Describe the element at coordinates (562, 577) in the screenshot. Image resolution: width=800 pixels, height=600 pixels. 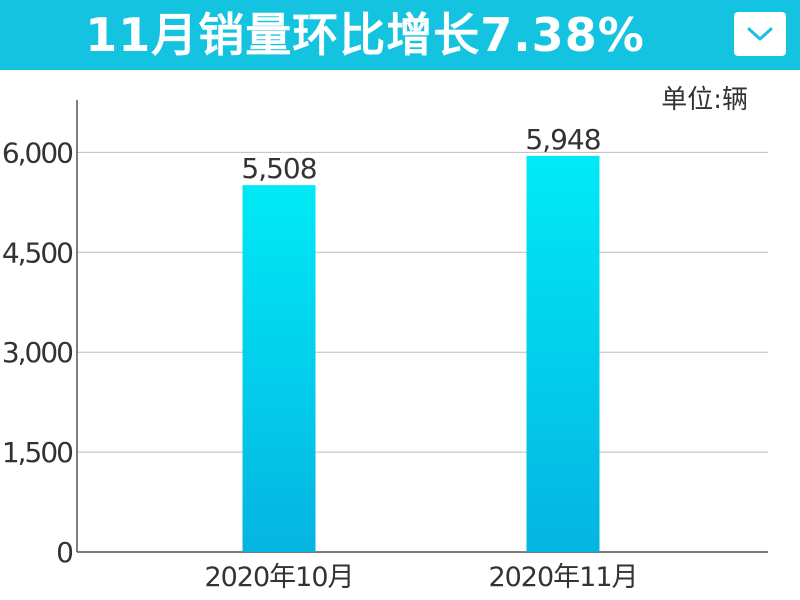
I see `x-tick-label: 2020年11月` at that location.